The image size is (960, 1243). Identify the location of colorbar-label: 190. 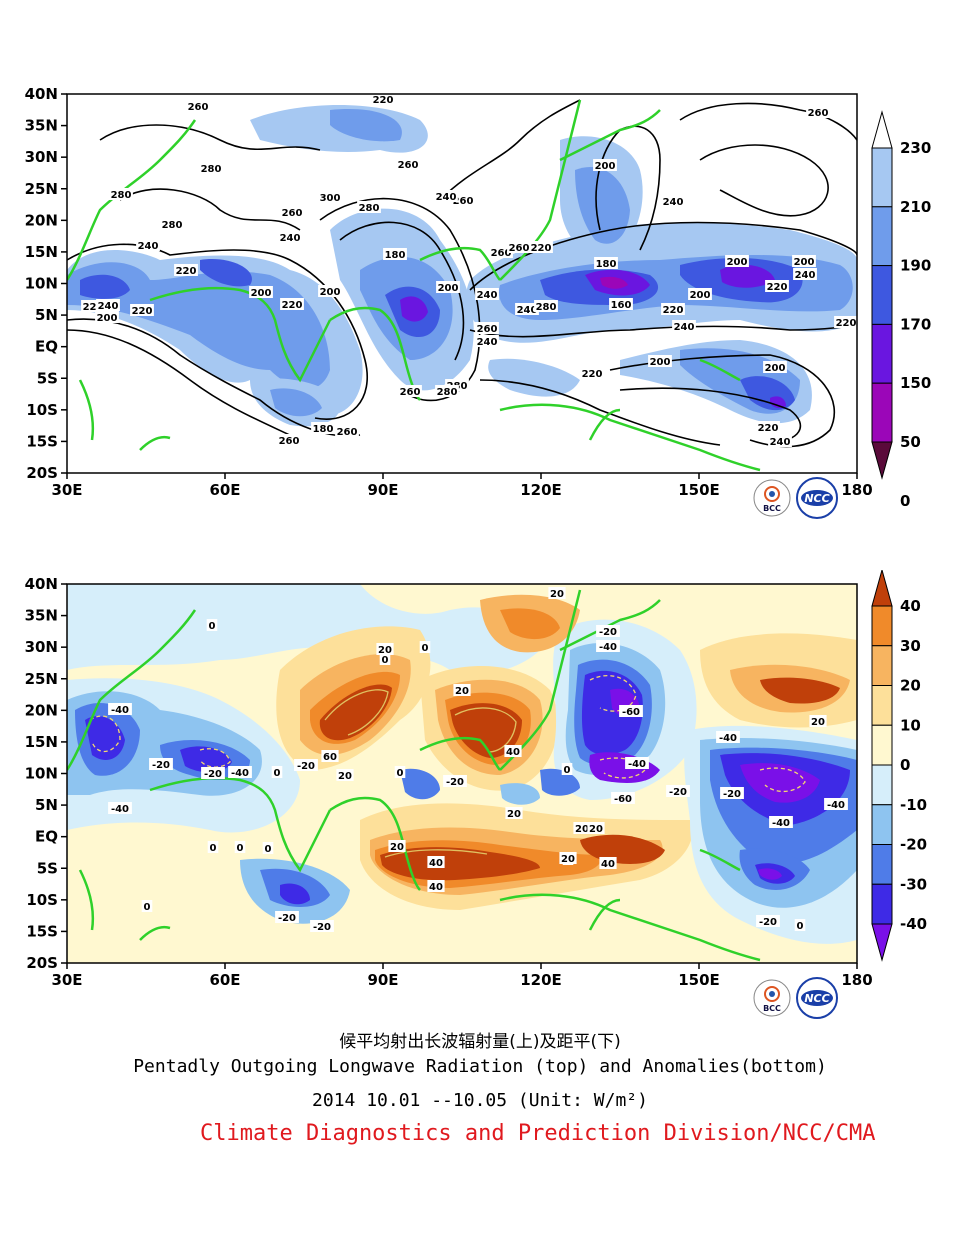
(915, 266).